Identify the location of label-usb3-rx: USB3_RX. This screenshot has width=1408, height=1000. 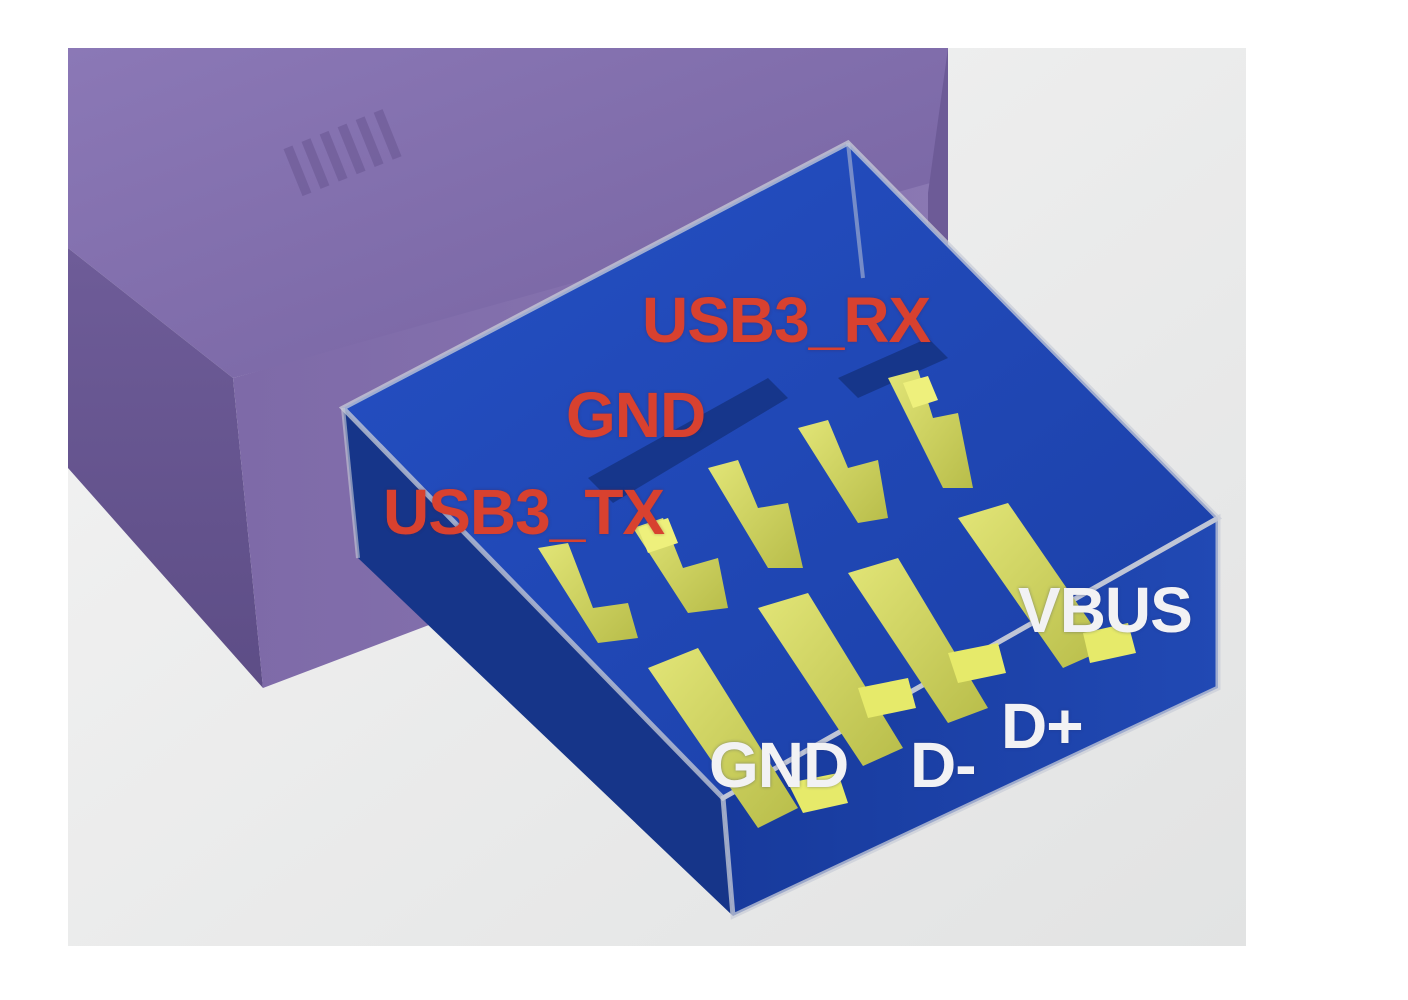
(786, 320).